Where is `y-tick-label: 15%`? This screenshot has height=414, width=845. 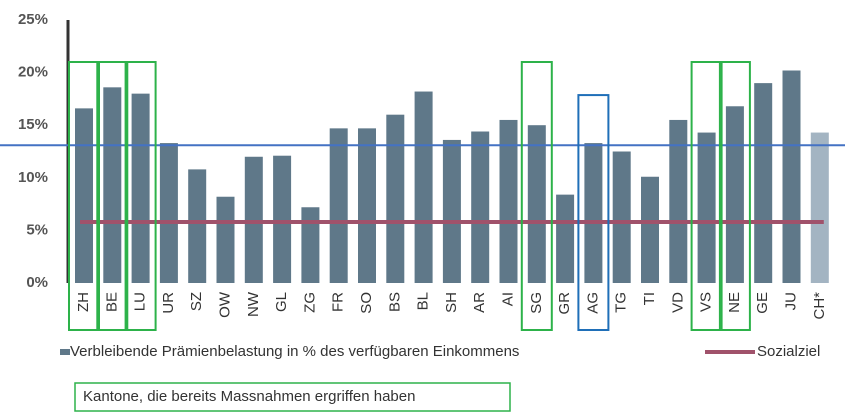 y-tick-label: 15% is located at coordinates (33, 124).